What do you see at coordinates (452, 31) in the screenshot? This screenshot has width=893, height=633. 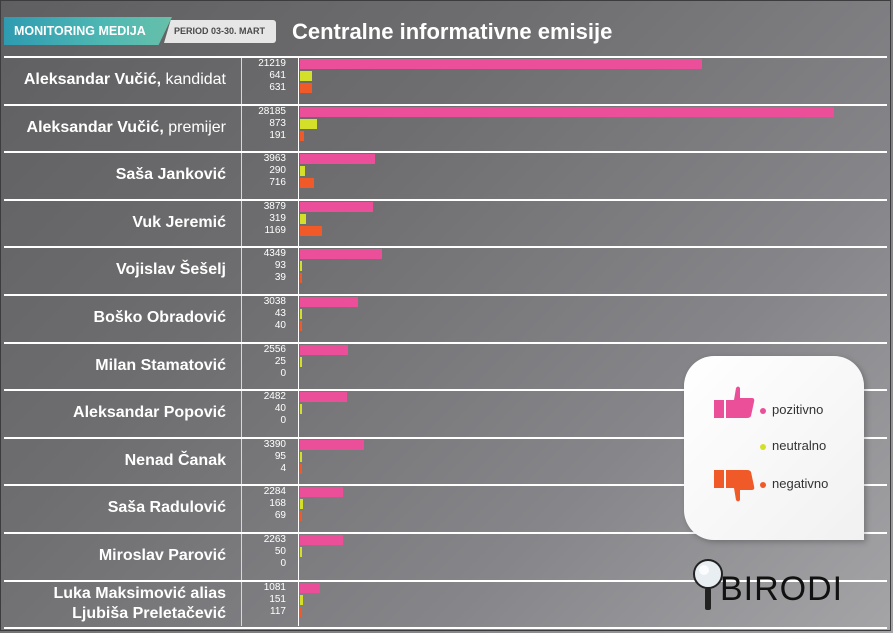 I see `chart-title: Centralne informativne emisije` at bounding box center [452, 31].